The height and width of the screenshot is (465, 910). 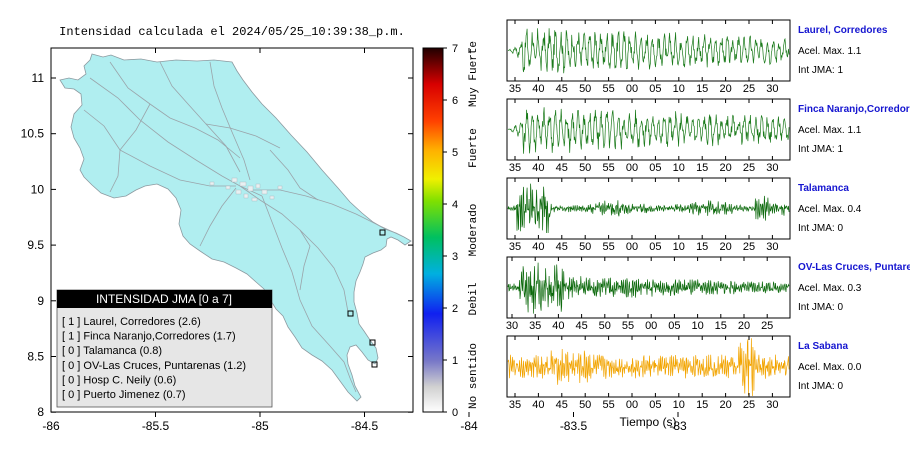 I want to click on legend-item: [ 1 ] Finca Naranjo,Corredores (1.7), so click(x=149, y=337).